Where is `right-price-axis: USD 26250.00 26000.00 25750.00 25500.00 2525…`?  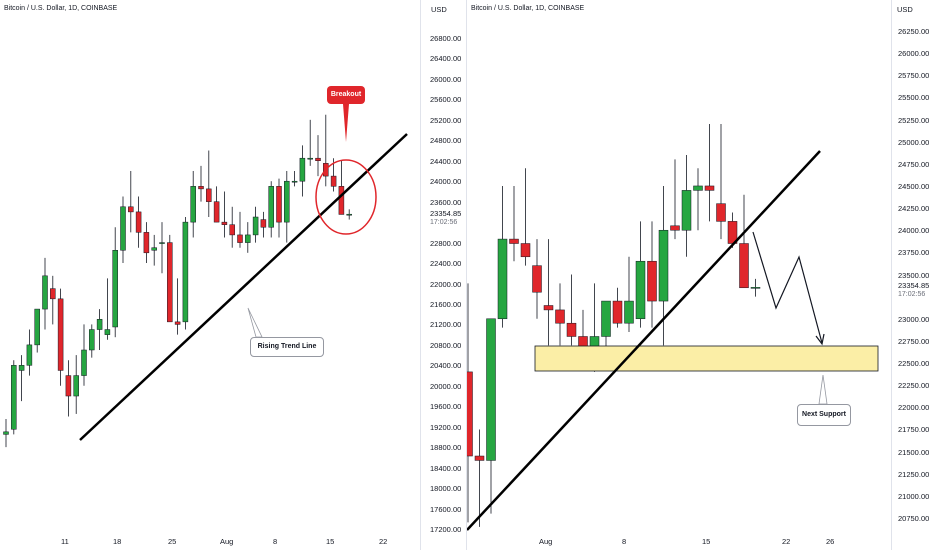
right-price-axis: USD 26250.00 26000.00 25750.00 25500.00 2525… is located at coordinates (911, 275).